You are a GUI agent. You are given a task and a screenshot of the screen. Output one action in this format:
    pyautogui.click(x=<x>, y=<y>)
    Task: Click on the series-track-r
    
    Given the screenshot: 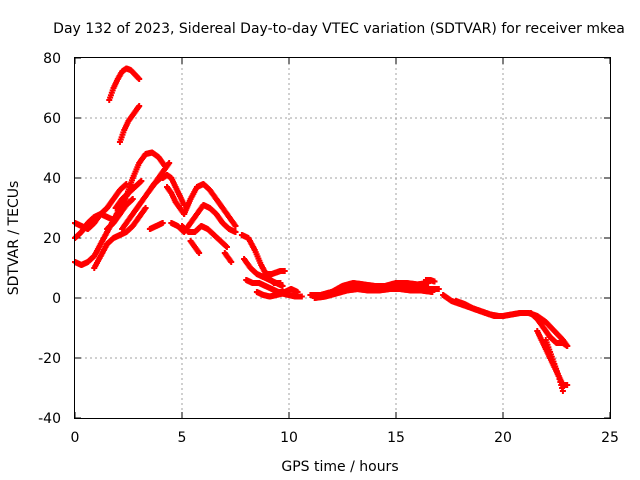 What is the action you would take?
    pyautogui.click(x=228, y=257)
    